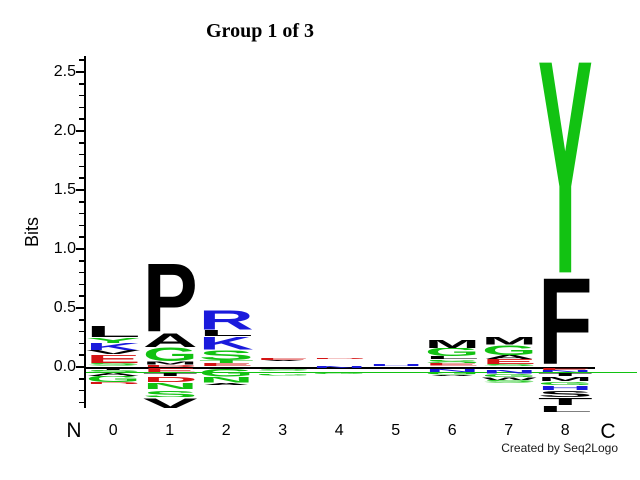 The width and height of the screenshot is (640, 480). What do you see at coordinates (64, 71) in the screenshot?
I see `y-tick-label: 2.5` at bounding box center [64, 71].